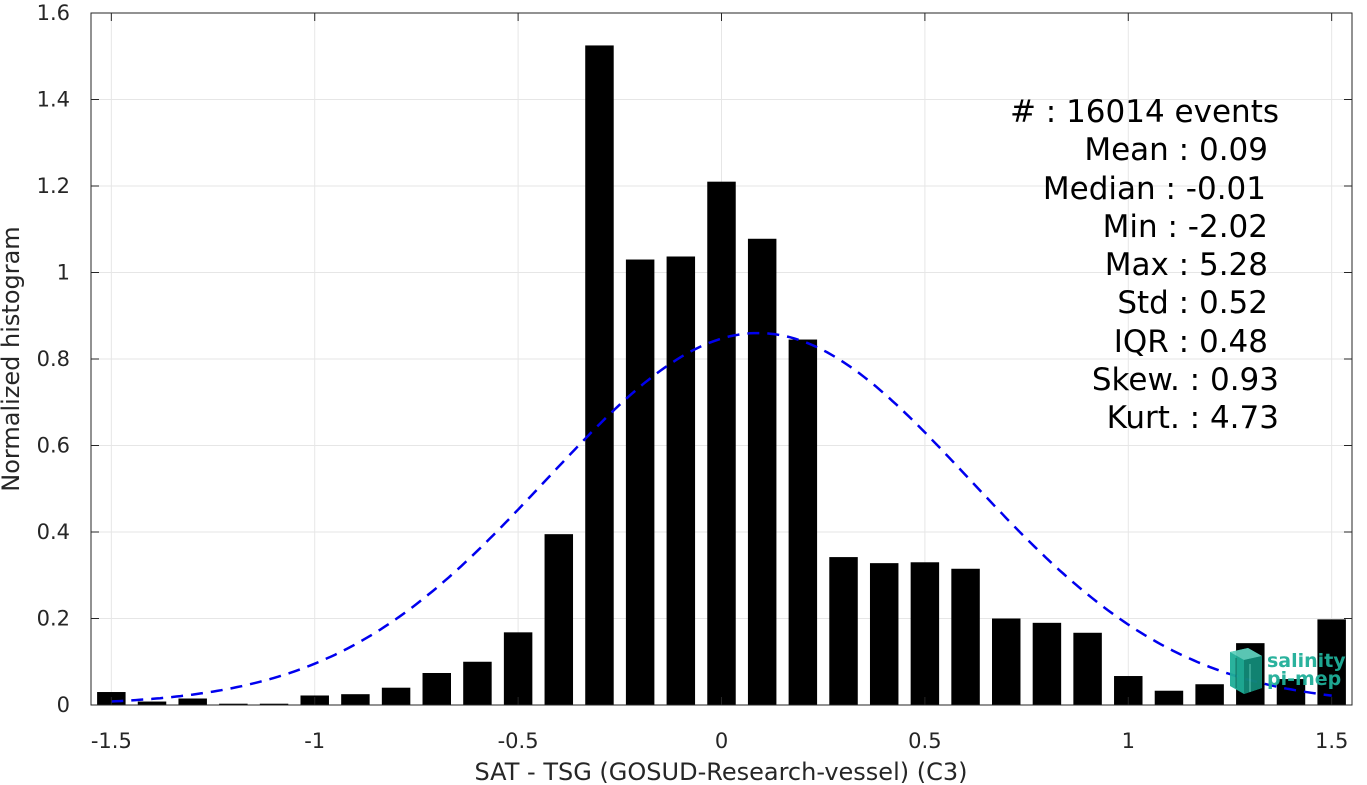 This screenshot has height=785, width=1367. I want to click on y-tick-label: 0.2, so click(53, 619).